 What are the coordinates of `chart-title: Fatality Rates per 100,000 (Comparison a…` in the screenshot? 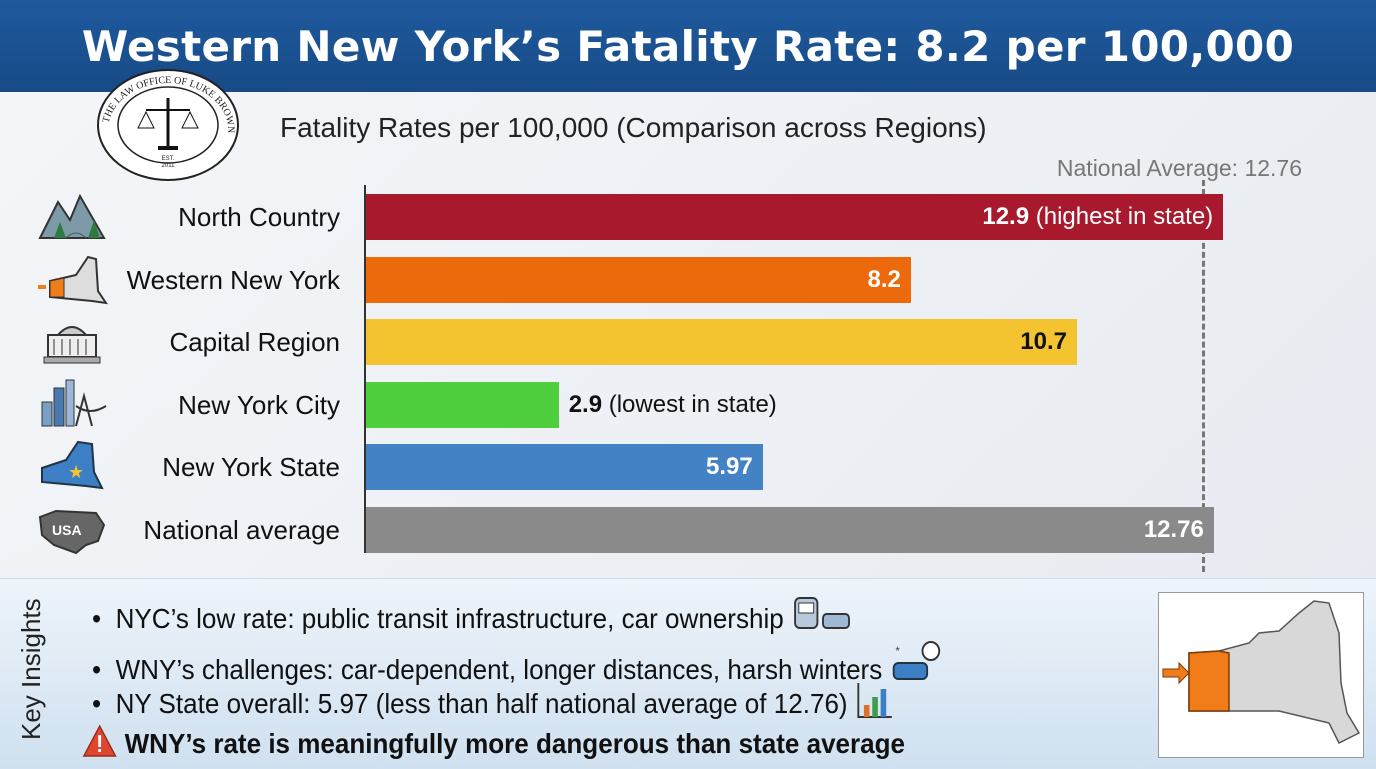 It's located at (633, 127).